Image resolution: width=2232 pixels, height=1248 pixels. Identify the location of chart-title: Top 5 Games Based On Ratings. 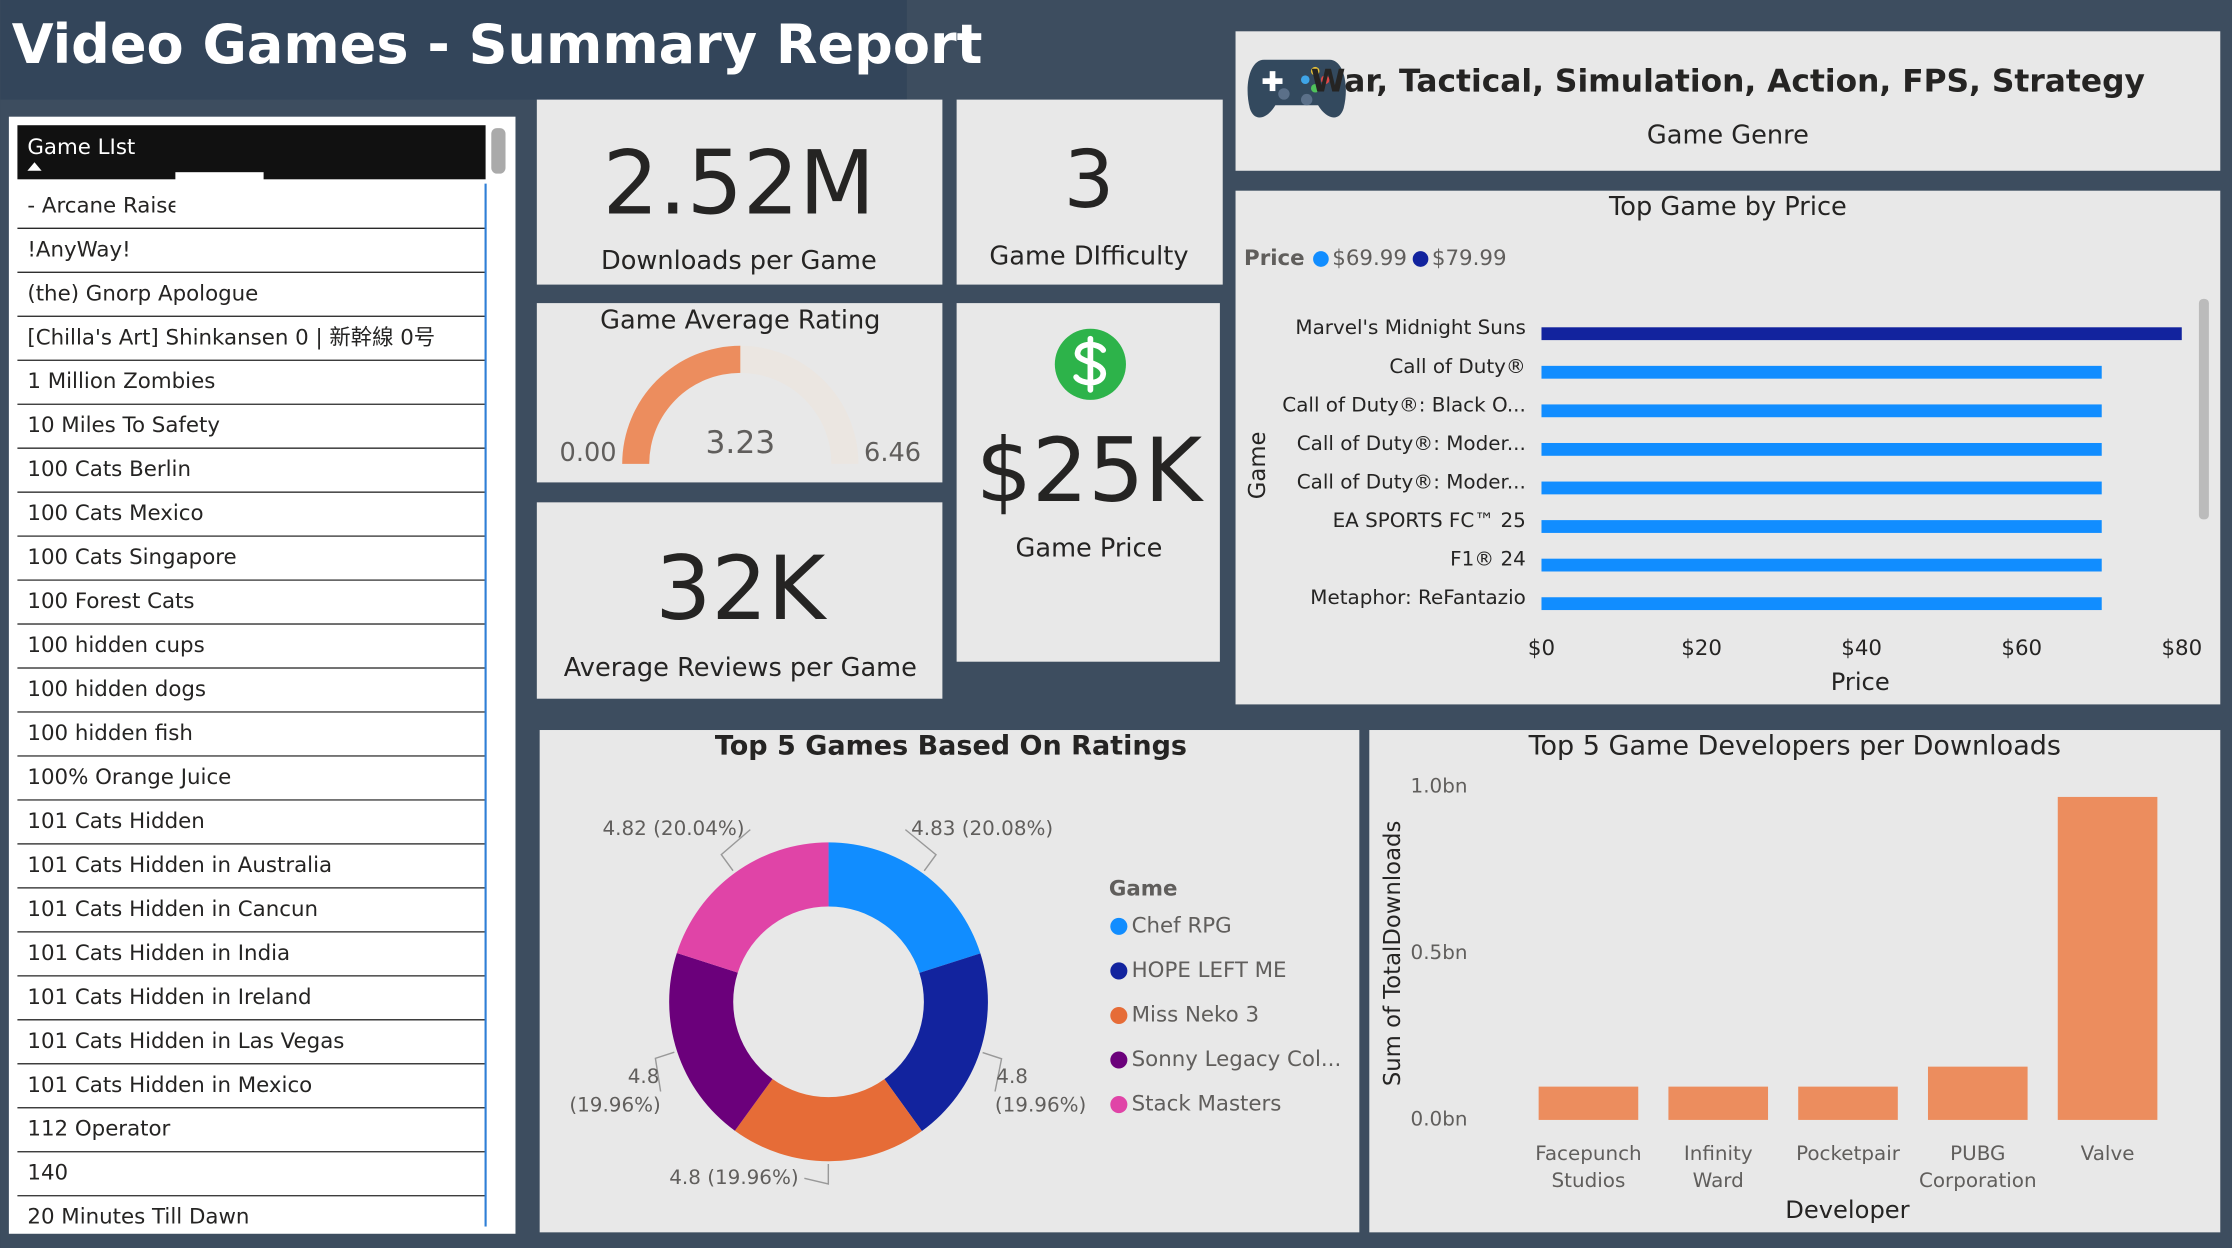
(951, 746).